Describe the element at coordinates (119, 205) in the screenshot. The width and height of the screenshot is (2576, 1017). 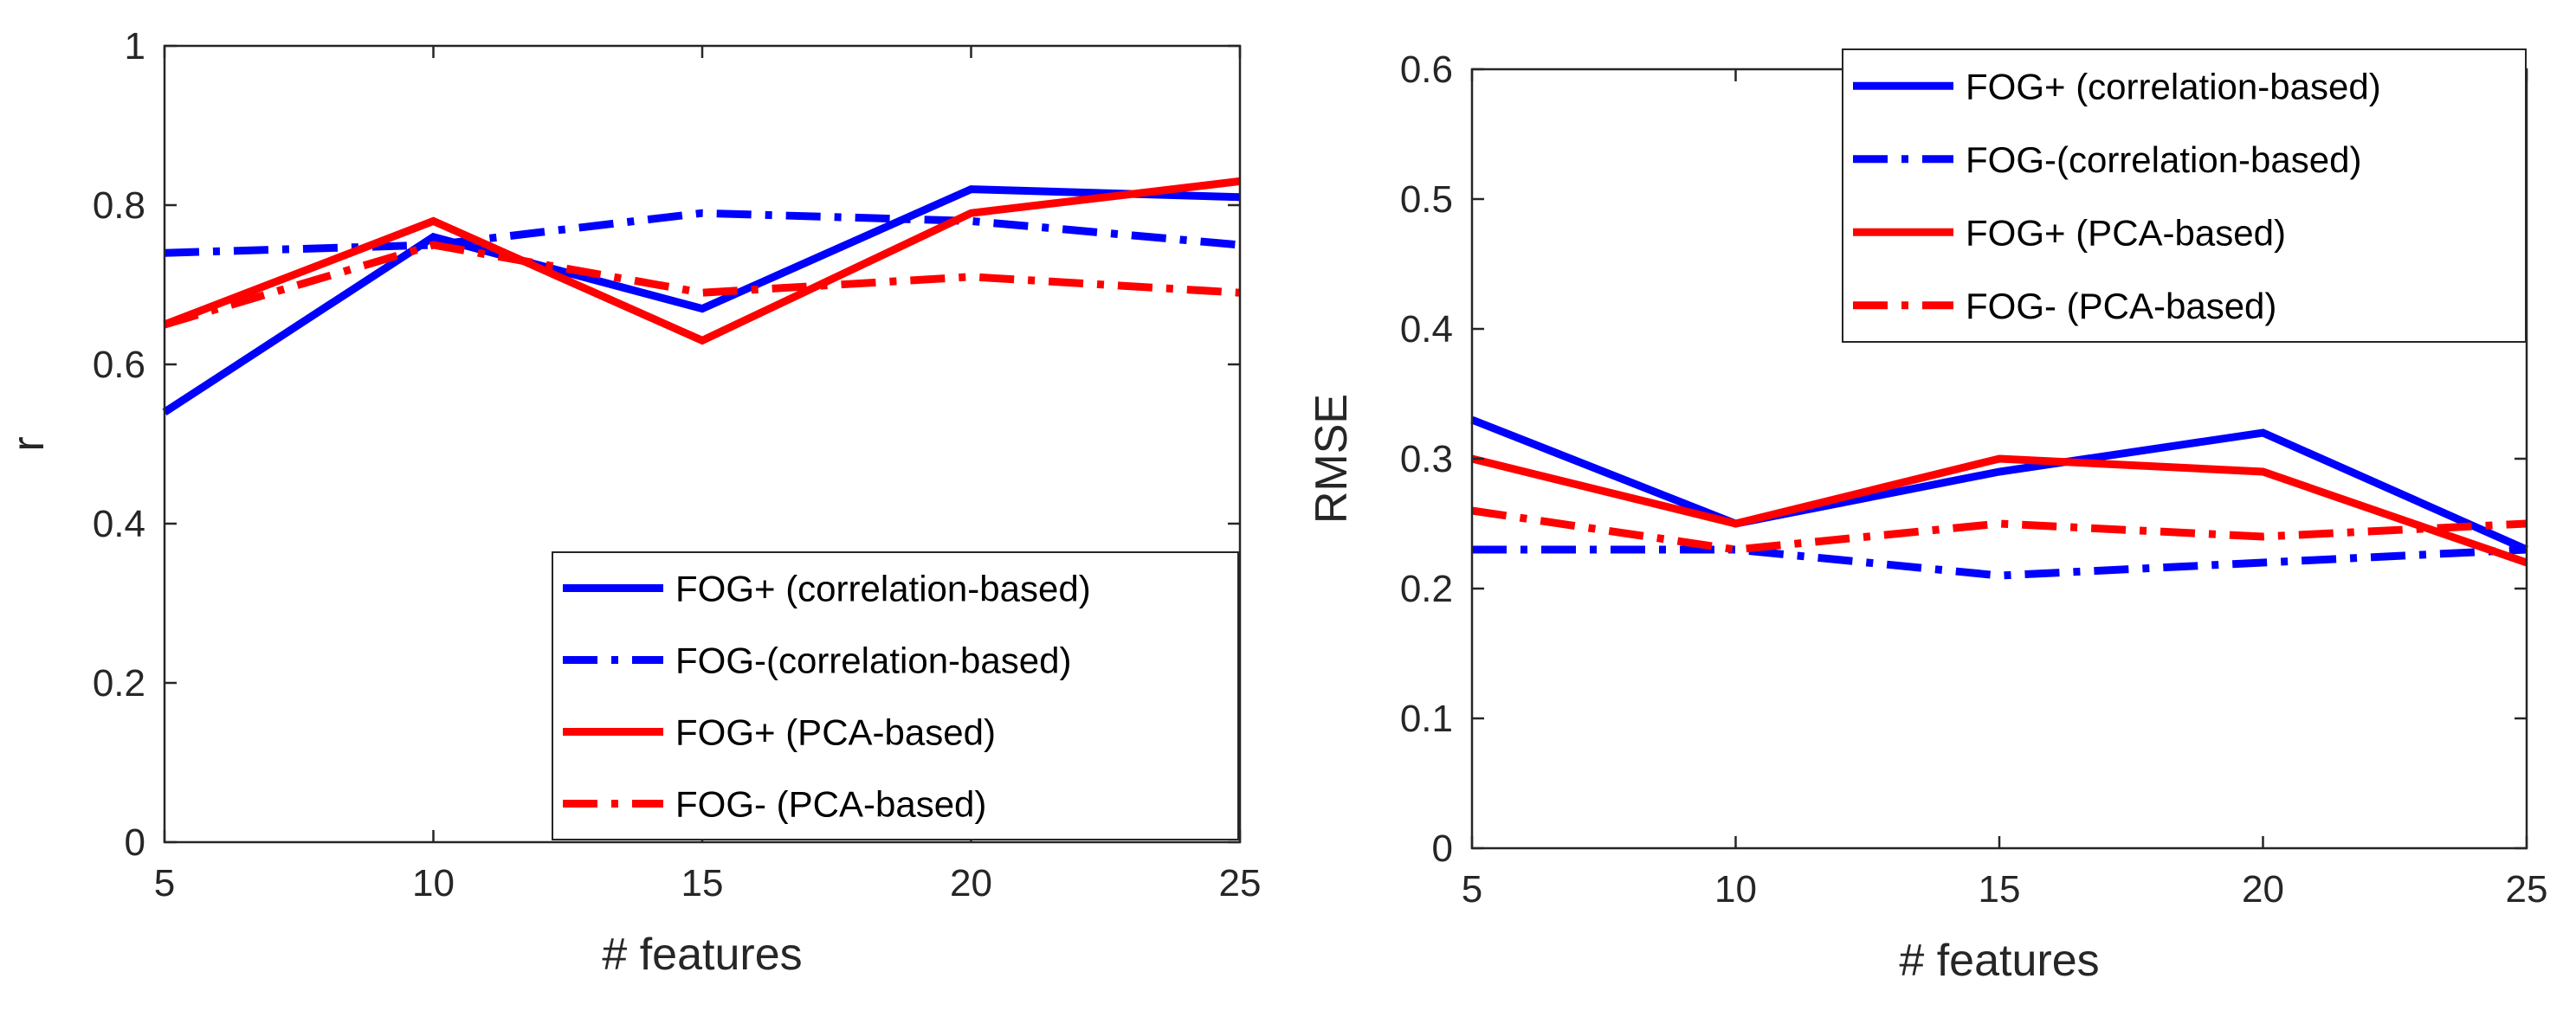
I see `y-tick-label: 0.8` at that location.